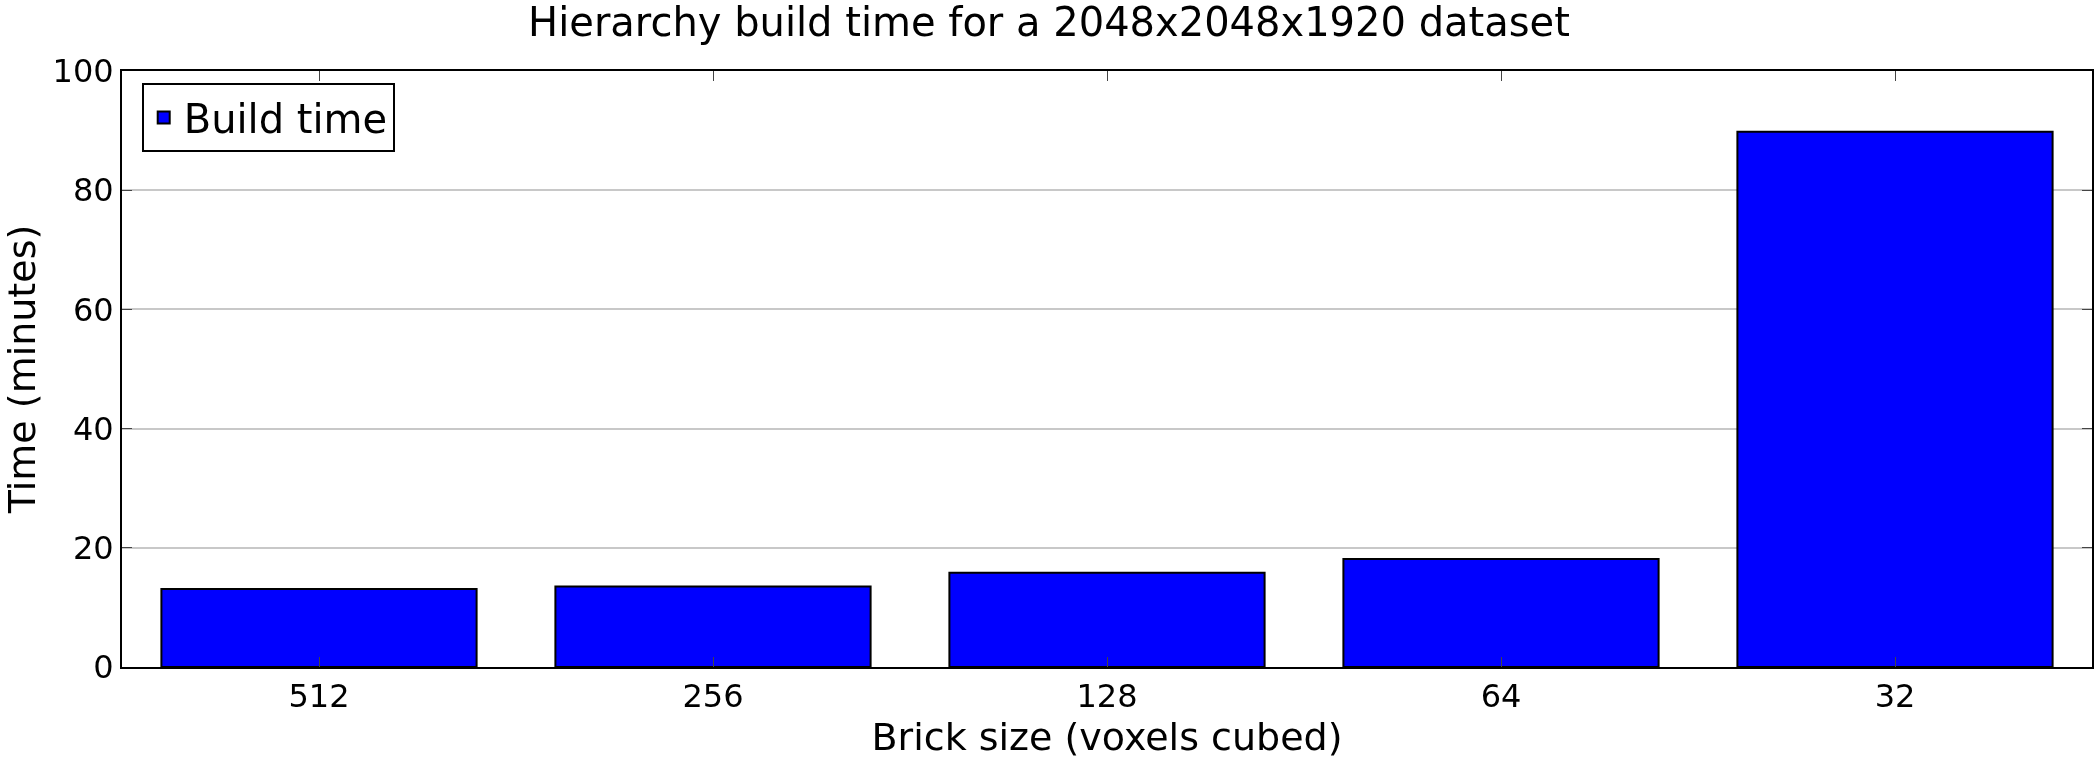 The image size is (2098, 775). I want to click on x-axis-title: Brick size (voxels cubed), so click(1107, 737).